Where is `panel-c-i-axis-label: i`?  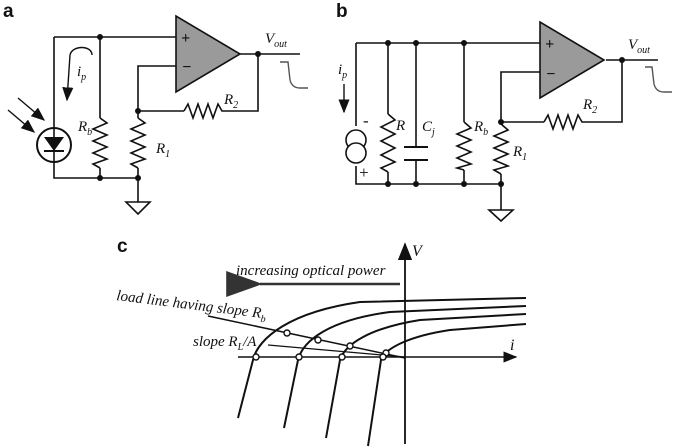 panel-c-i-axis-label: i is located at coordinates (512, 345).